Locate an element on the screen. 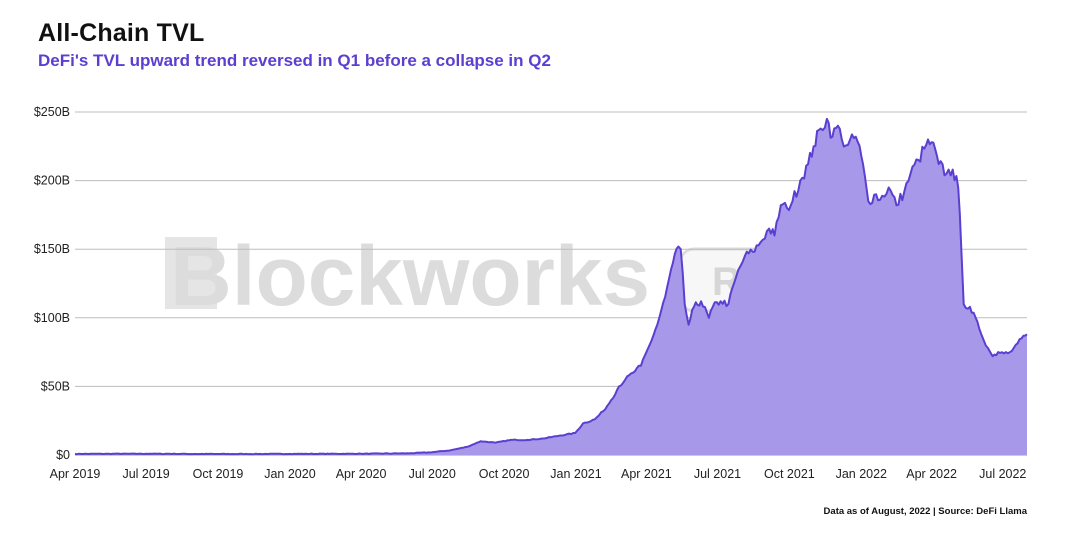  y-tick-label: $150B is located at coordinates (52, 249).